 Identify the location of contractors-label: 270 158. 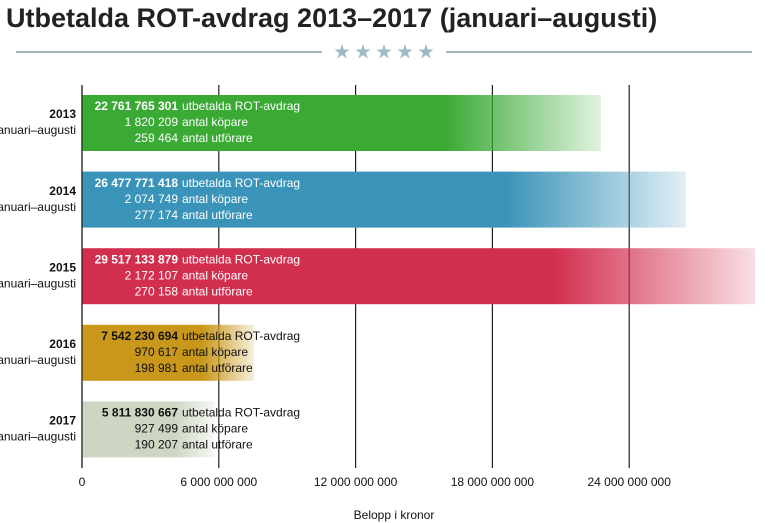
(157, 291).